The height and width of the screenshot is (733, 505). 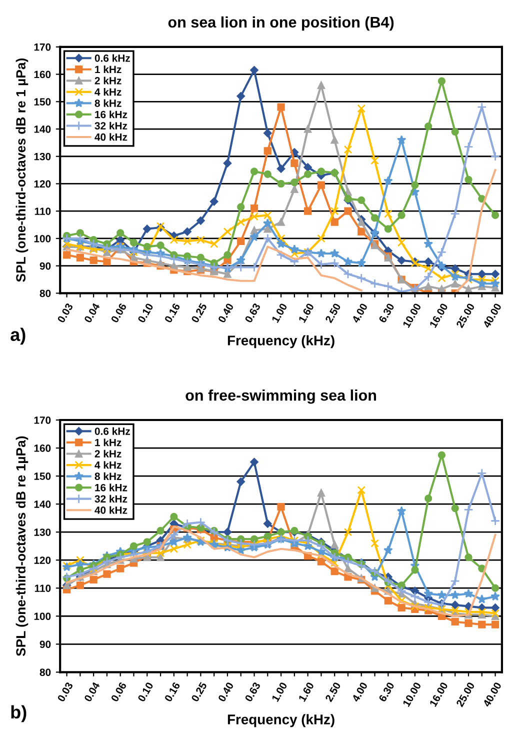 I want to click on y-axis-title: SPL (one-third-octaves dB re 1µPa), so click(x=22, y=546).